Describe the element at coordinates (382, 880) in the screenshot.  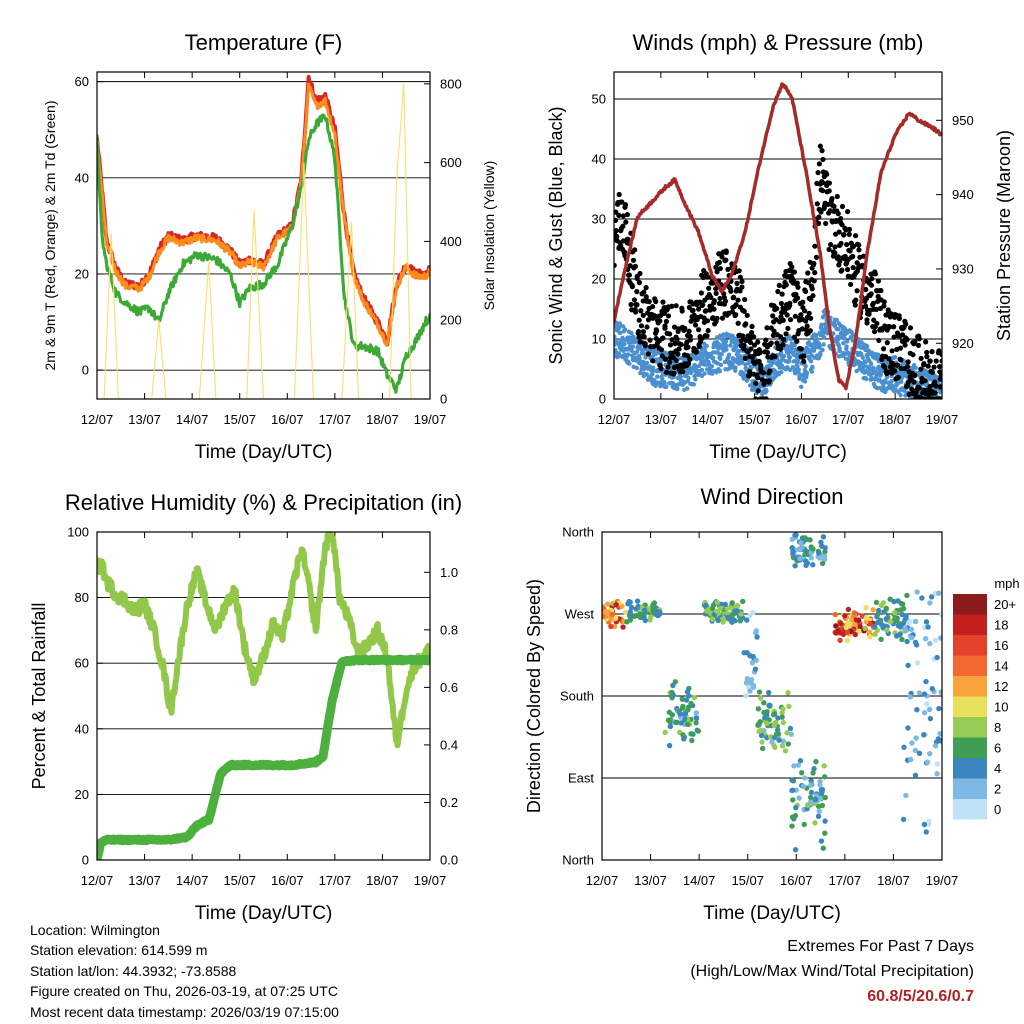
I see `x-tick-label: 18/07` at that location.